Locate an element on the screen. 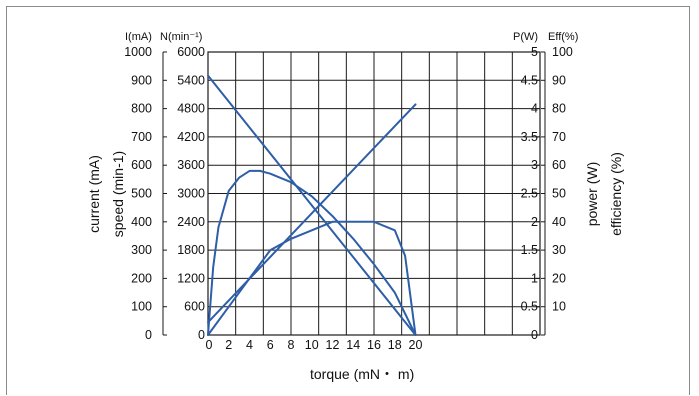 The image size is (699, 396). current-tick-label: 0 is located at coordinates (148, 335).